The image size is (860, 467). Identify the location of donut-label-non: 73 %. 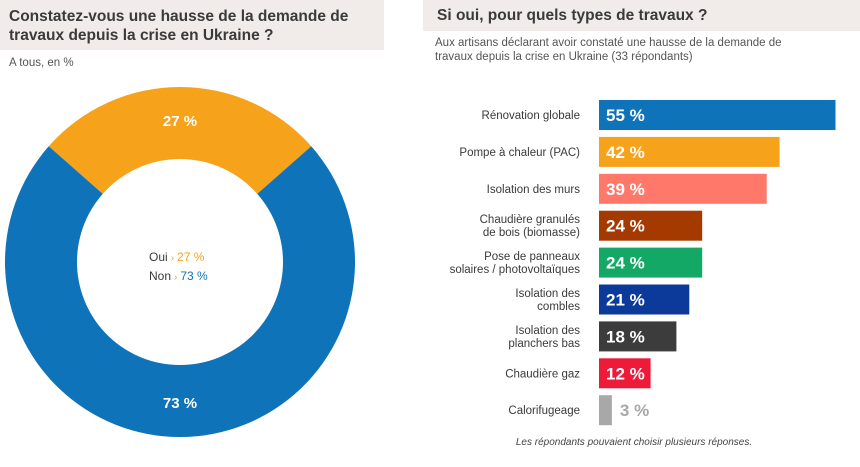
(180, 403).